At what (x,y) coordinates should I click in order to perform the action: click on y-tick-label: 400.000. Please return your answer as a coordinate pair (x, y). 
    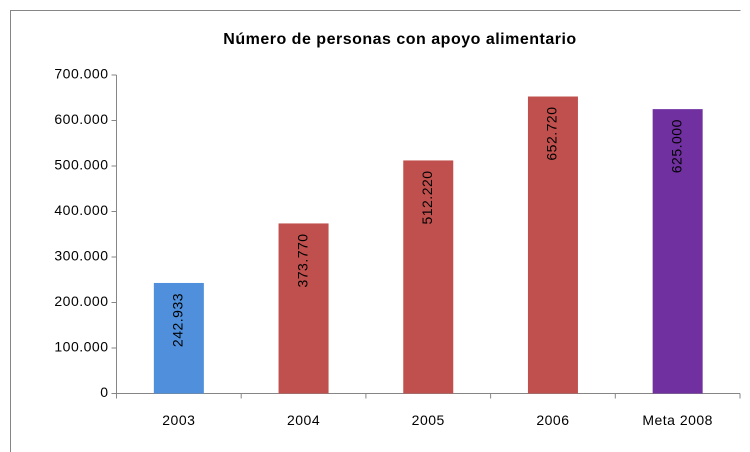
    Looking at the image, I should click on (81, 210).